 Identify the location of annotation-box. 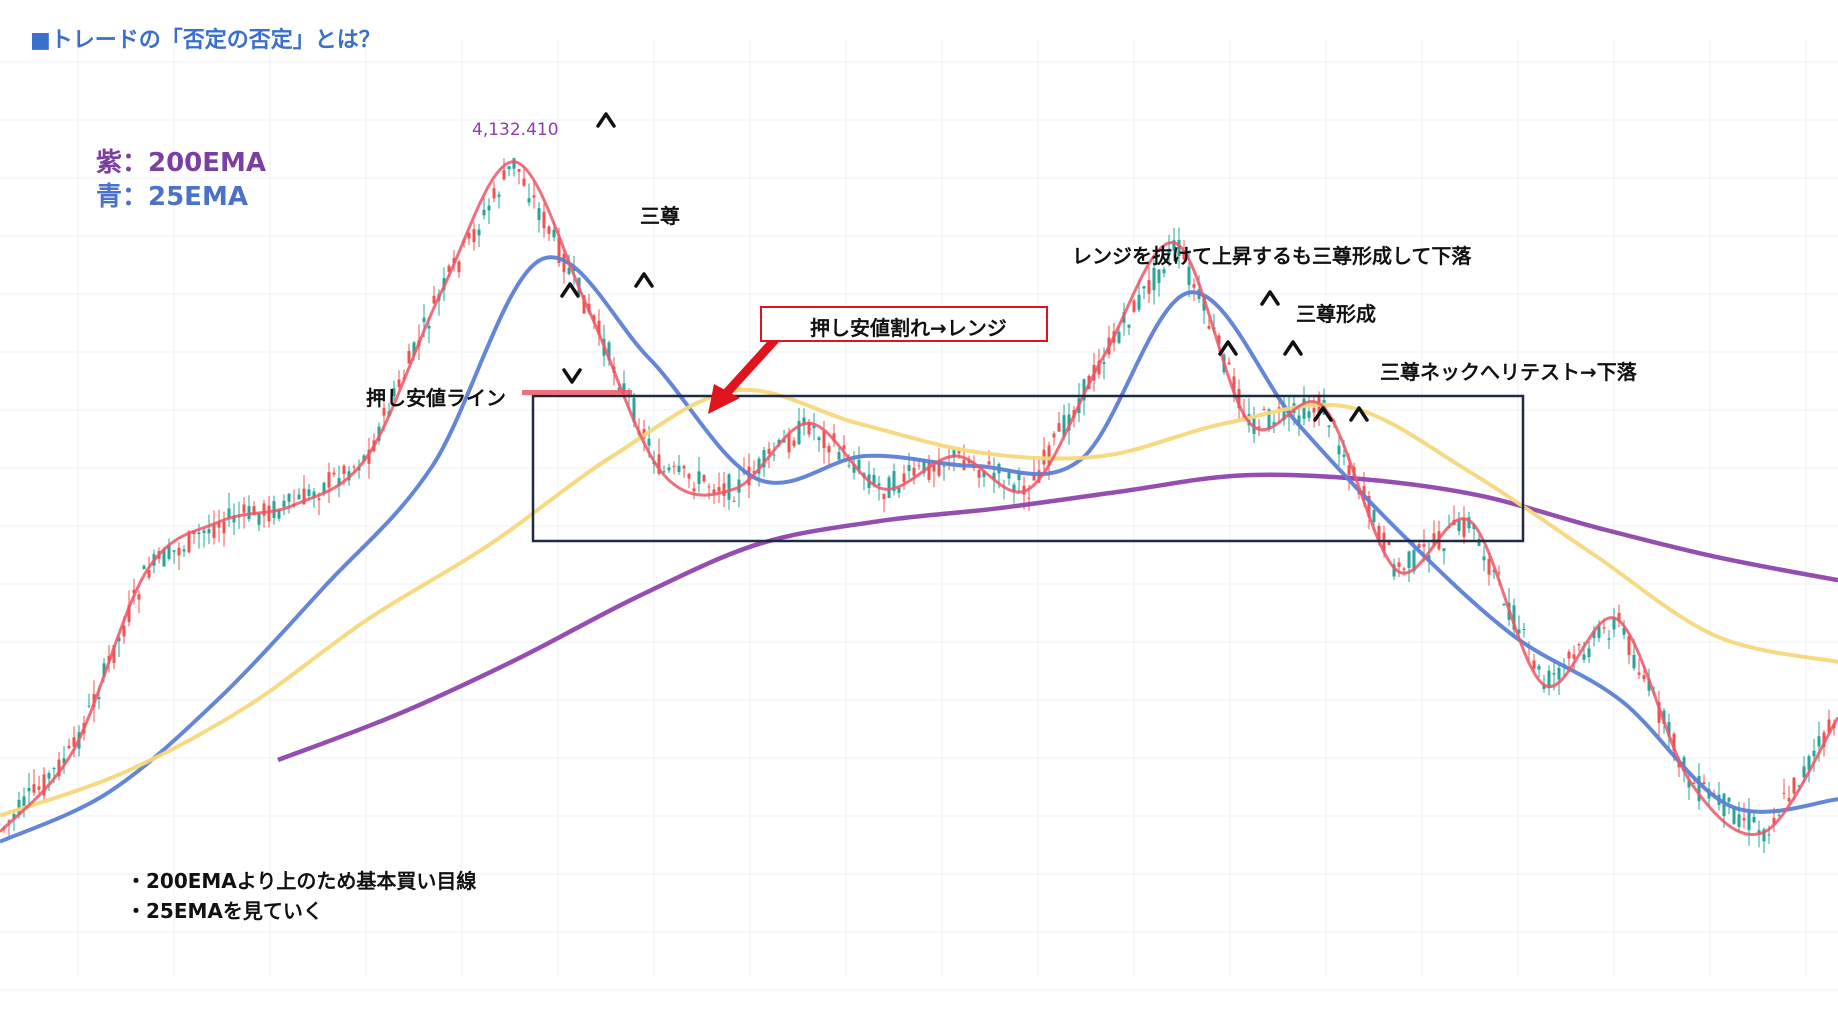
(904, 324).